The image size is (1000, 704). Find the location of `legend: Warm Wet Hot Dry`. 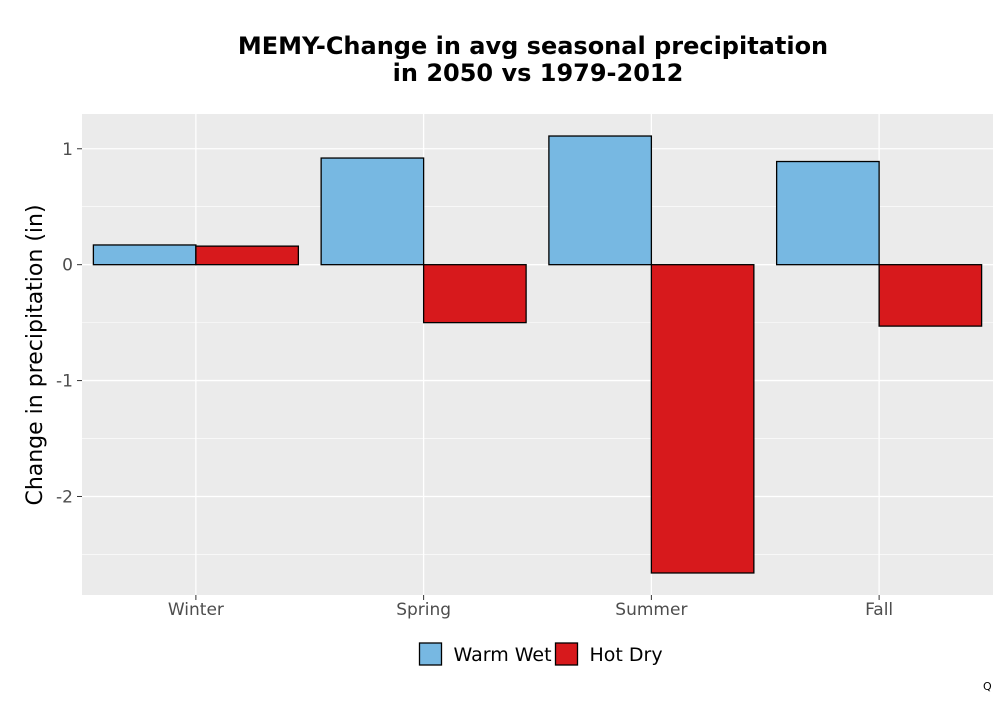

legend: Warm Wet Hot Dry is located at coordinates (540, 654).